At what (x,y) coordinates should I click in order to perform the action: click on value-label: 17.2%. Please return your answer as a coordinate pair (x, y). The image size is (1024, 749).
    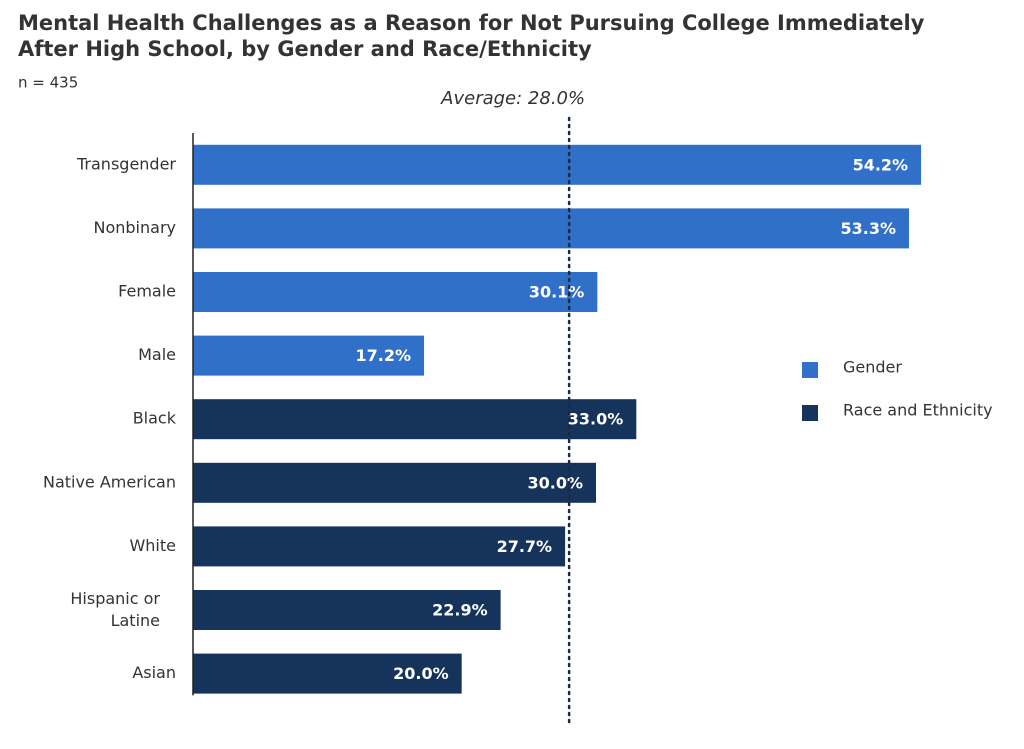
    Looking at the image, I should click on (384, 355).